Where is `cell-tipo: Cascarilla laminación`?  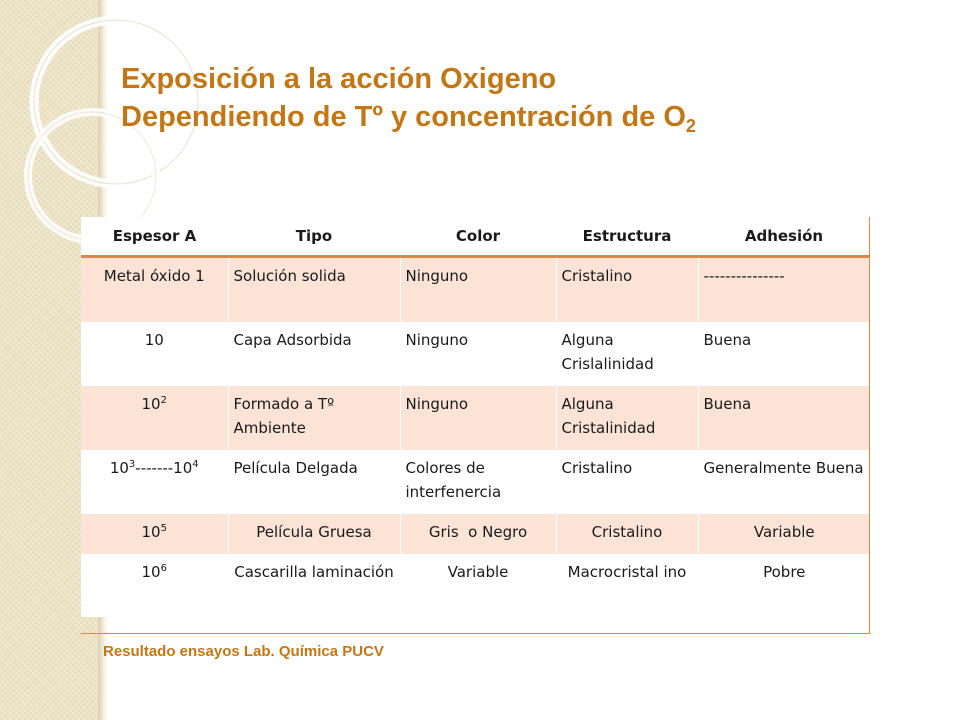
cell-tipo: Cascarilla laminación is located at coordinates (314, 585).